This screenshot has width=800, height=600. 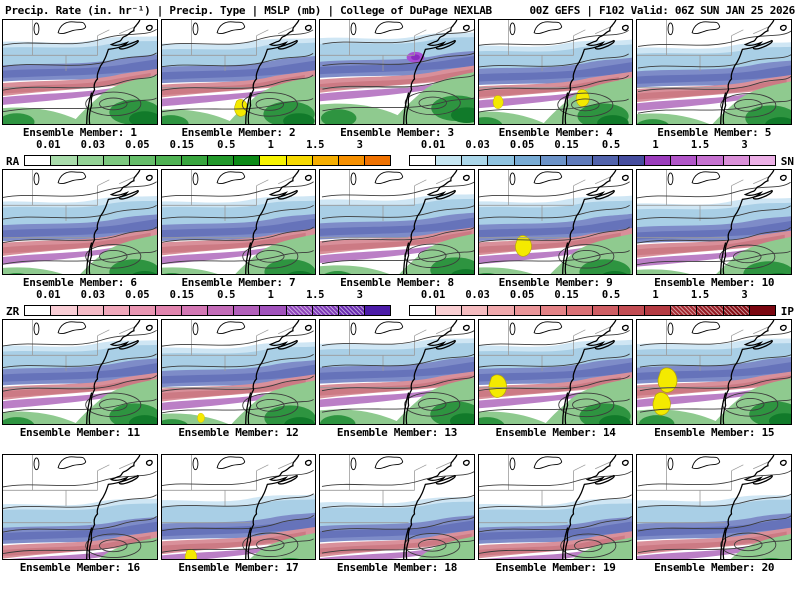 What do you see at coordinates (226, 145) in the screenshot?
I see `colorbar-tick: 0.5` at bounding box center [226, 145].